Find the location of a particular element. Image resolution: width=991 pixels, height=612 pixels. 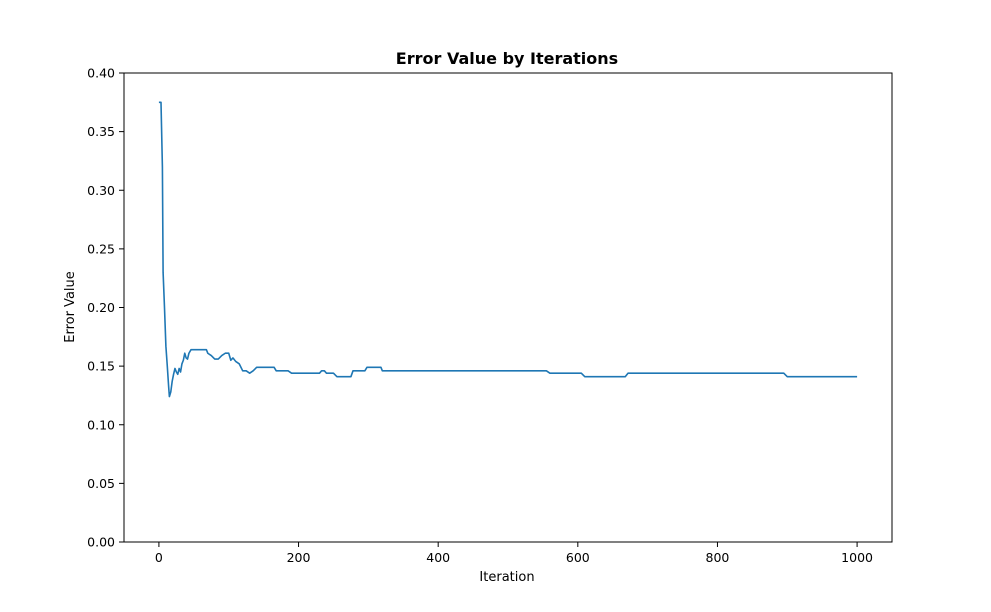

y-tick-label: 0.10 is located at coordinates (101, 424).